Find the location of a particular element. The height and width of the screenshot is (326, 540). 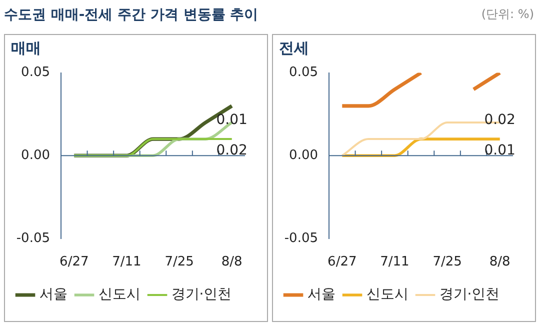

chart-title: 전세 is located at coordinates (294, 48).